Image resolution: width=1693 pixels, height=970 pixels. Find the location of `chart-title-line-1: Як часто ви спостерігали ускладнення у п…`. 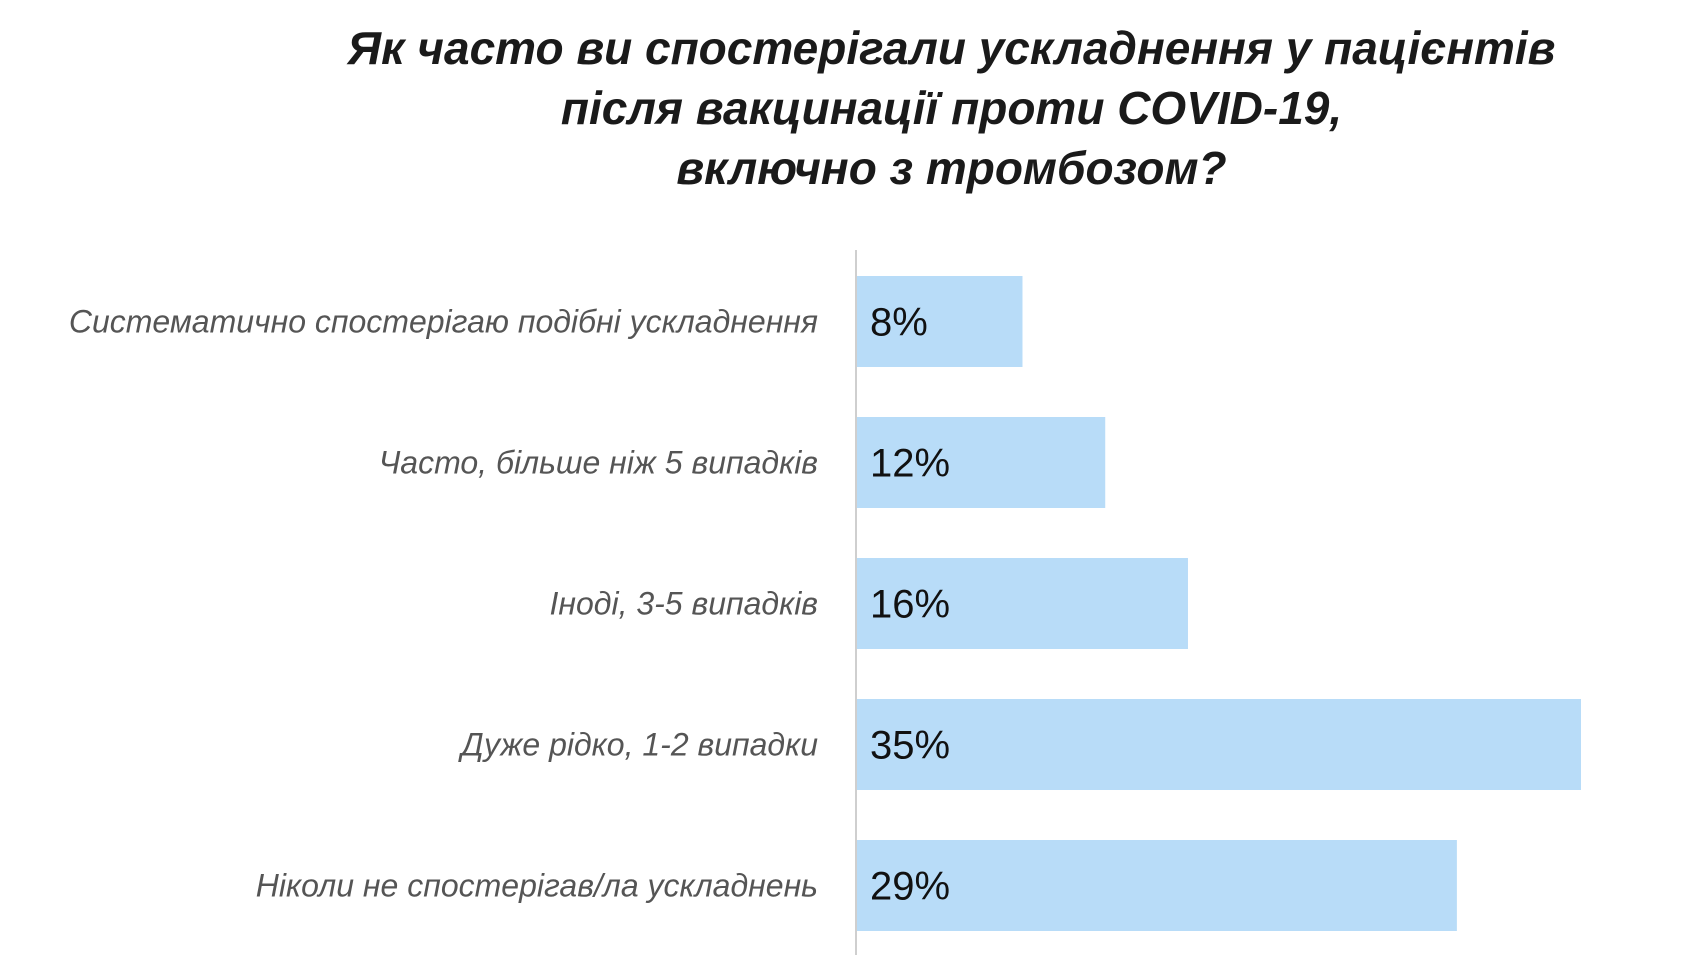

chart-title-line-1: Як часто ви спостерігали ускладнення у п… is located at coordinates (951, 48).